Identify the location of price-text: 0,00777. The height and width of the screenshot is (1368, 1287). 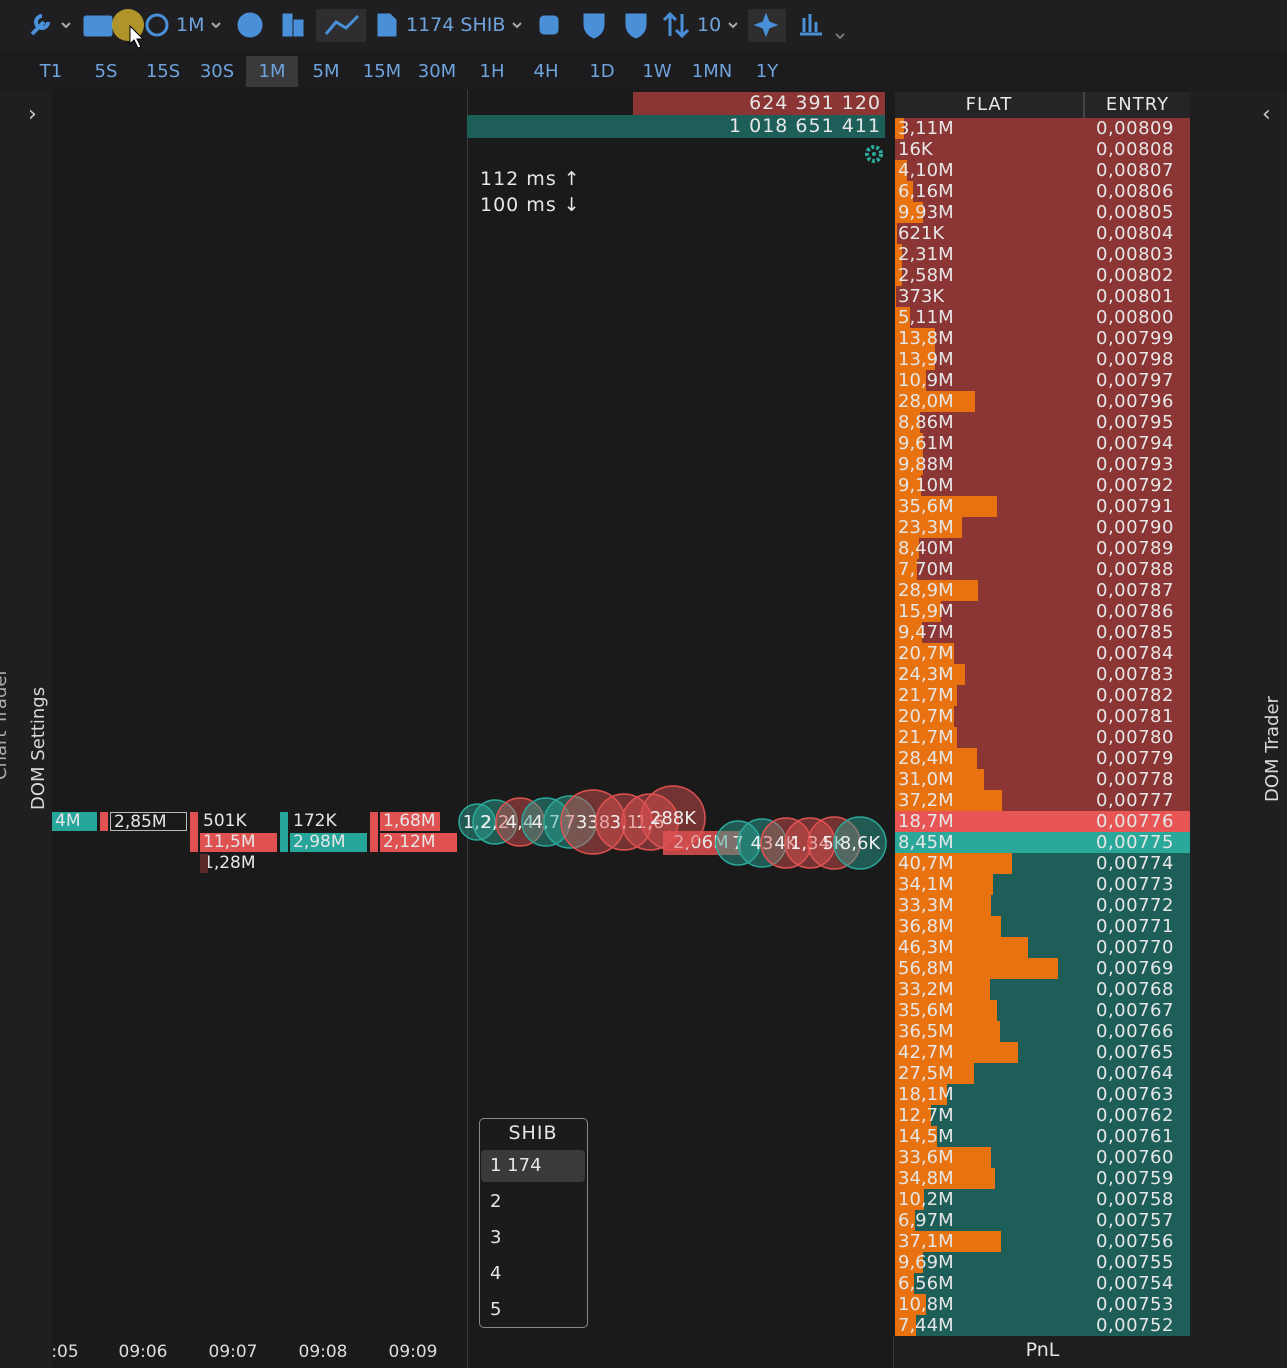
(1135, 800).